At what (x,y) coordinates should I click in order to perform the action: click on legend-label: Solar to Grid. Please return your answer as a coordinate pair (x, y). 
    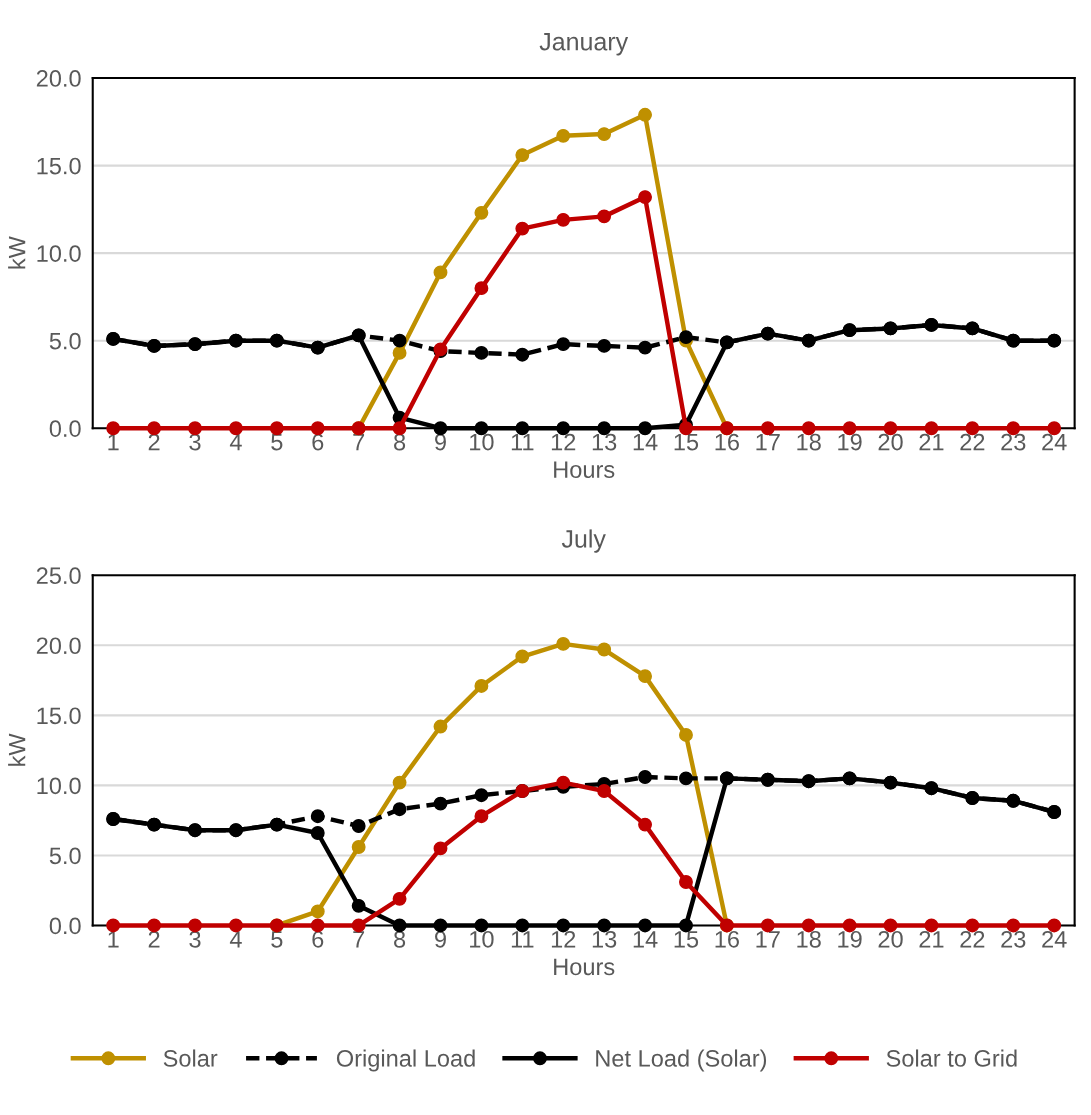
    Looking at the image, I should click on (951, 1058).